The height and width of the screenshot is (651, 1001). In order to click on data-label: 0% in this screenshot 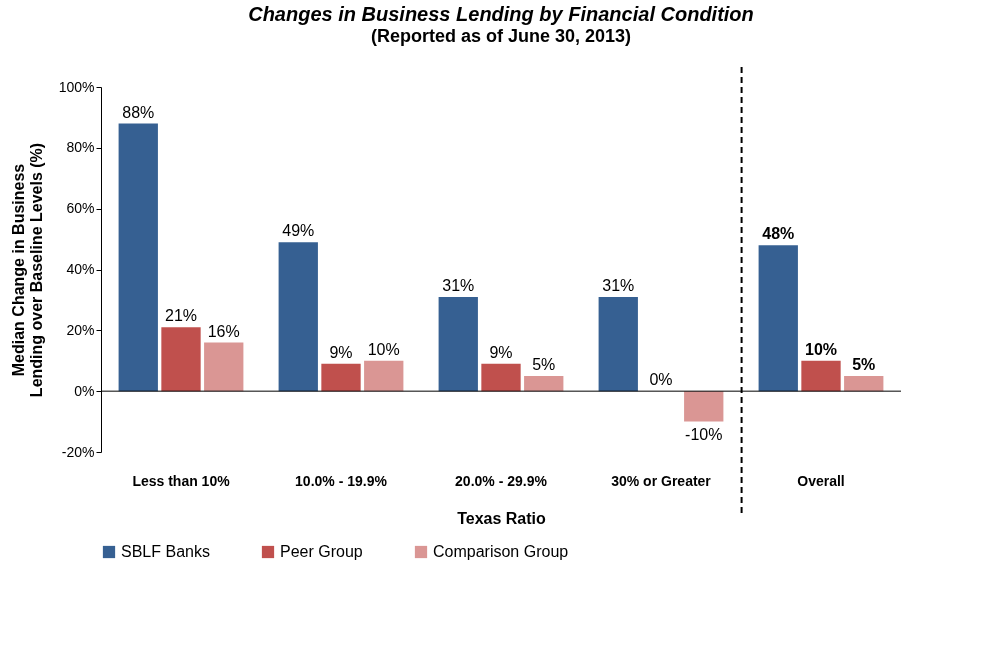, I will do `click(661, 380)`.